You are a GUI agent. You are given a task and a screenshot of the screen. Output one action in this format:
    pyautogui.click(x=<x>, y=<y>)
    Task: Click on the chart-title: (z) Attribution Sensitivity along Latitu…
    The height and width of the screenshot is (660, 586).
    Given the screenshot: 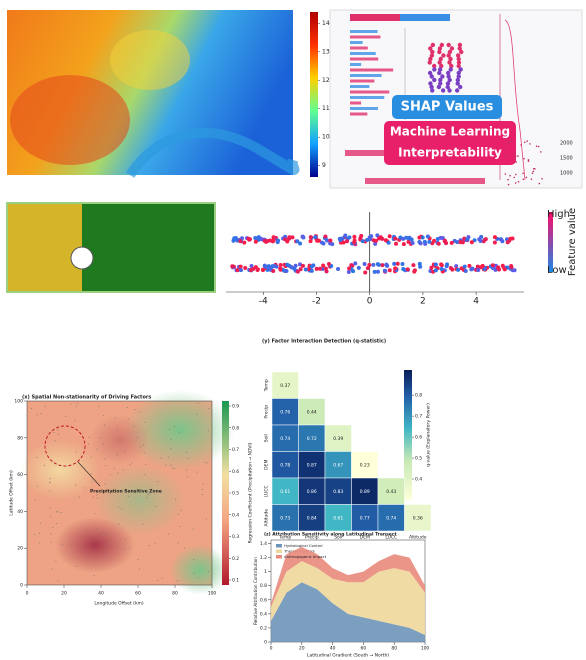 What is the action you would take?
    pyautogui.click(x=331, y=535)
    